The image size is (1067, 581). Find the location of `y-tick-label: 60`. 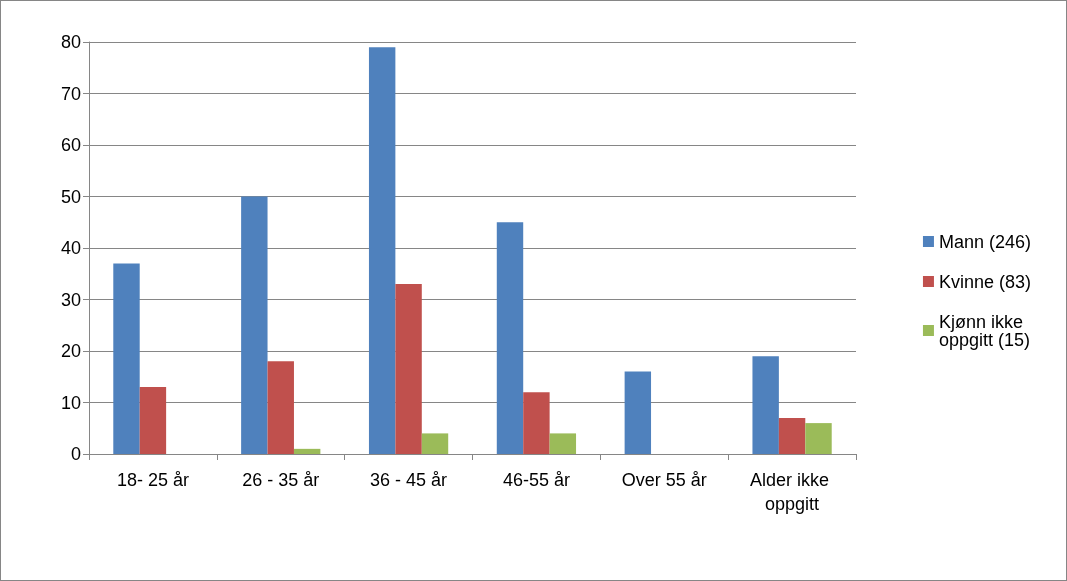

y-tick-label: 60 is located at coordinates (70, 145).